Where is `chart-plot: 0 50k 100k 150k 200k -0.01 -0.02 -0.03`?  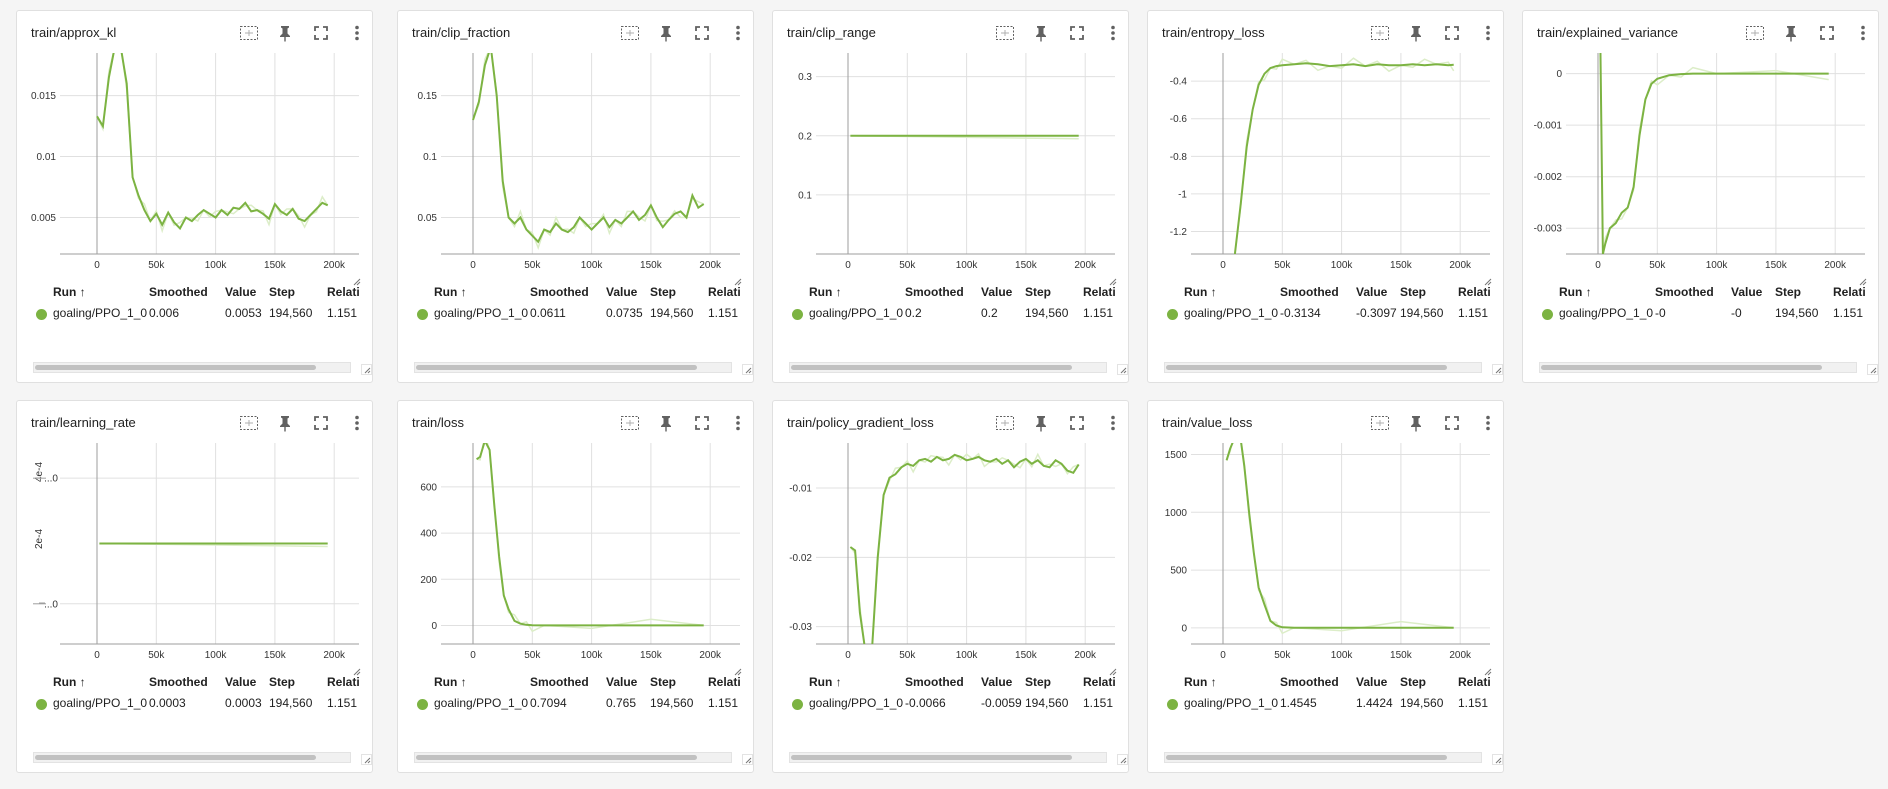 chart-plot: 0 50k 100k 150k 200k -0.01 -0.02 -0.03 is located at coordinates (951, 541).